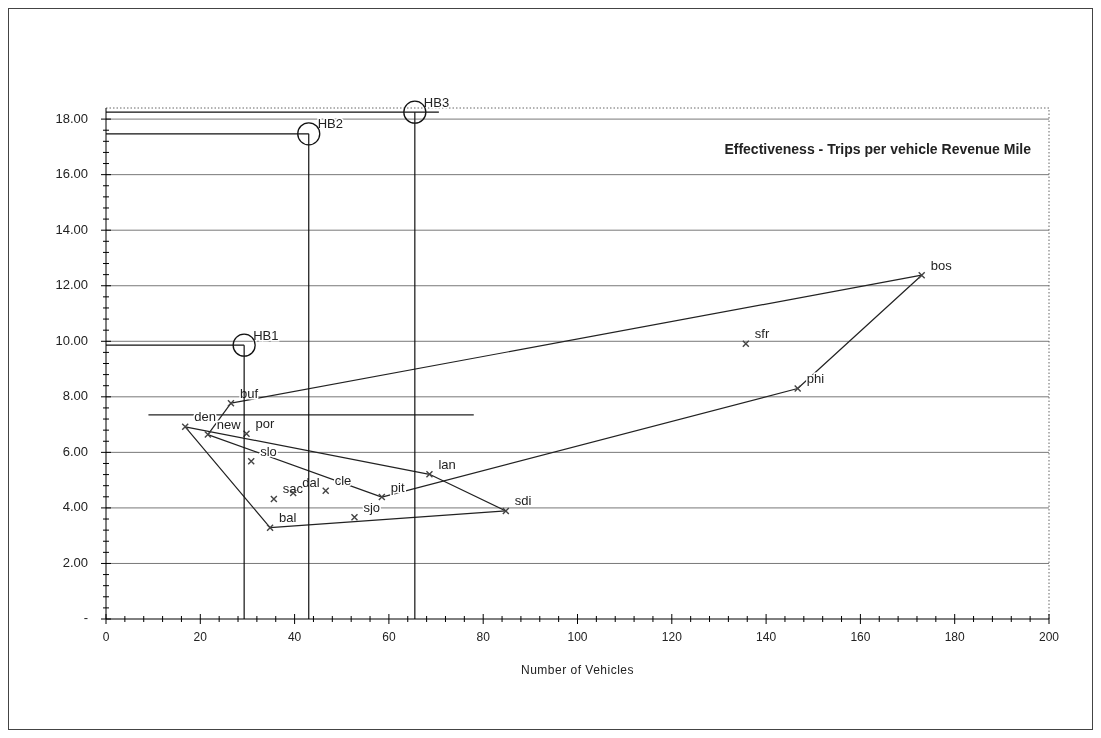 This screenshot has height=738, width=1101. I want to click on x-tick-label: 20, so click(200, 637).